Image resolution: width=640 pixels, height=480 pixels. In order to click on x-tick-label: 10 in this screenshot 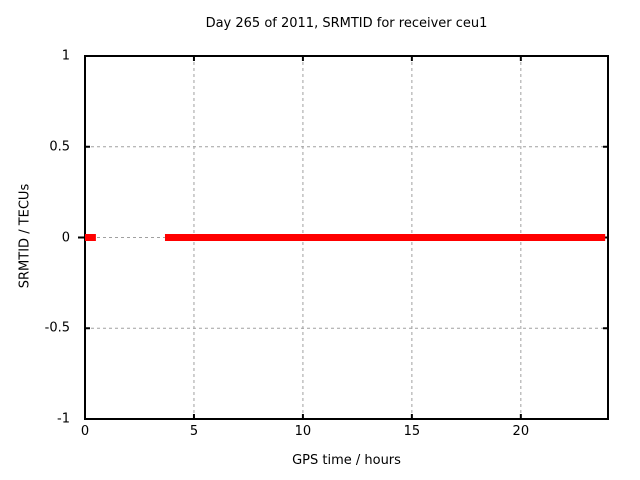, I will do `click(303, 431)`.